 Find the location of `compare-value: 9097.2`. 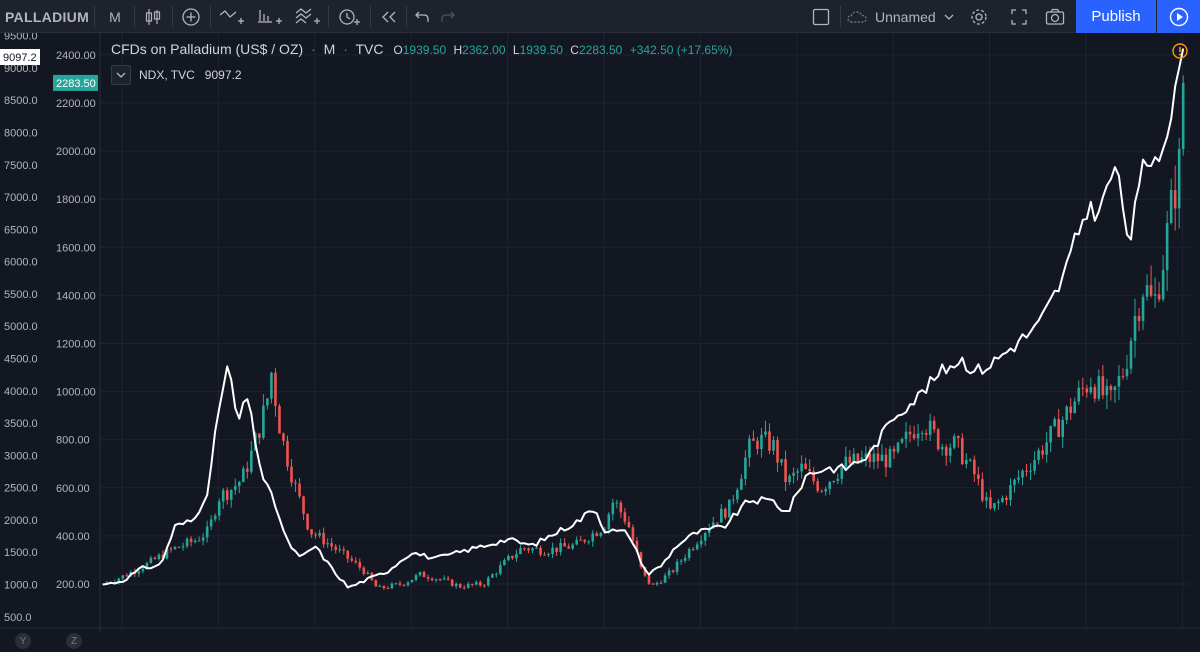

compare-value: 9097.2 is located at coordinates (223, 75).